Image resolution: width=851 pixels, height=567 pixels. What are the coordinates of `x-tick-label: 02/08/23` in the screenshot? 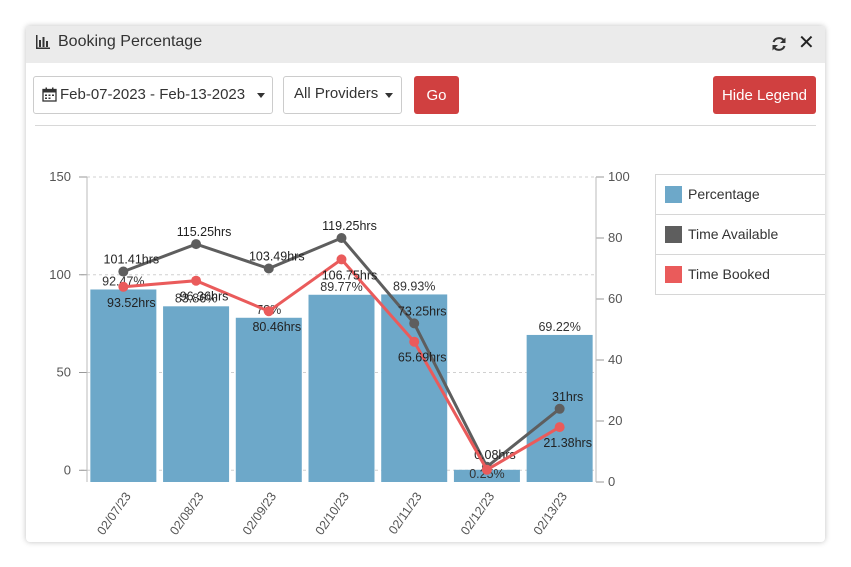 It's located at (186, 514).